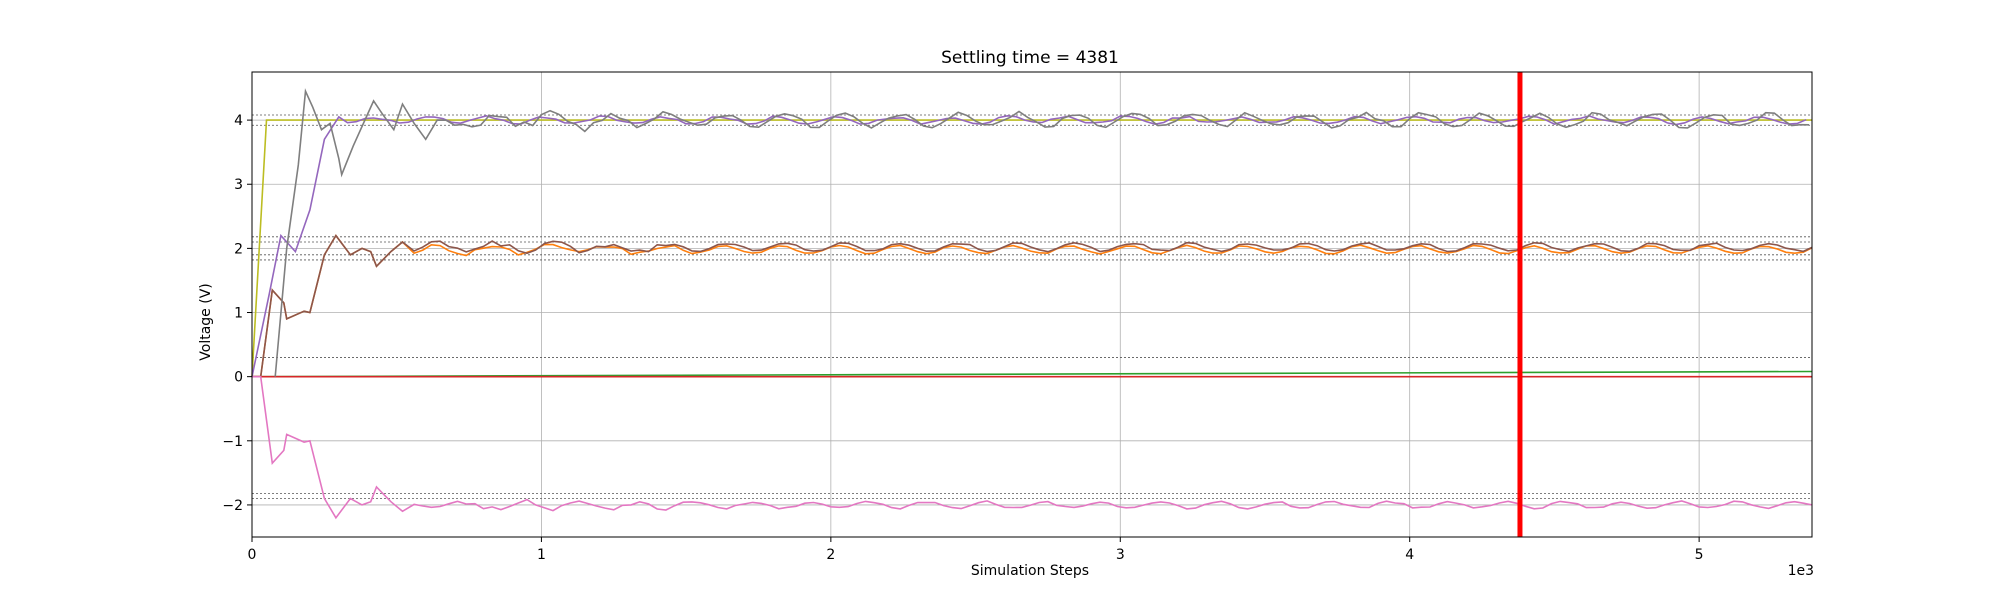  What do you see at coordinates (232, 506) in the screenshot?
I see `y-tick-label: −2` at bounding box center [232, 506].